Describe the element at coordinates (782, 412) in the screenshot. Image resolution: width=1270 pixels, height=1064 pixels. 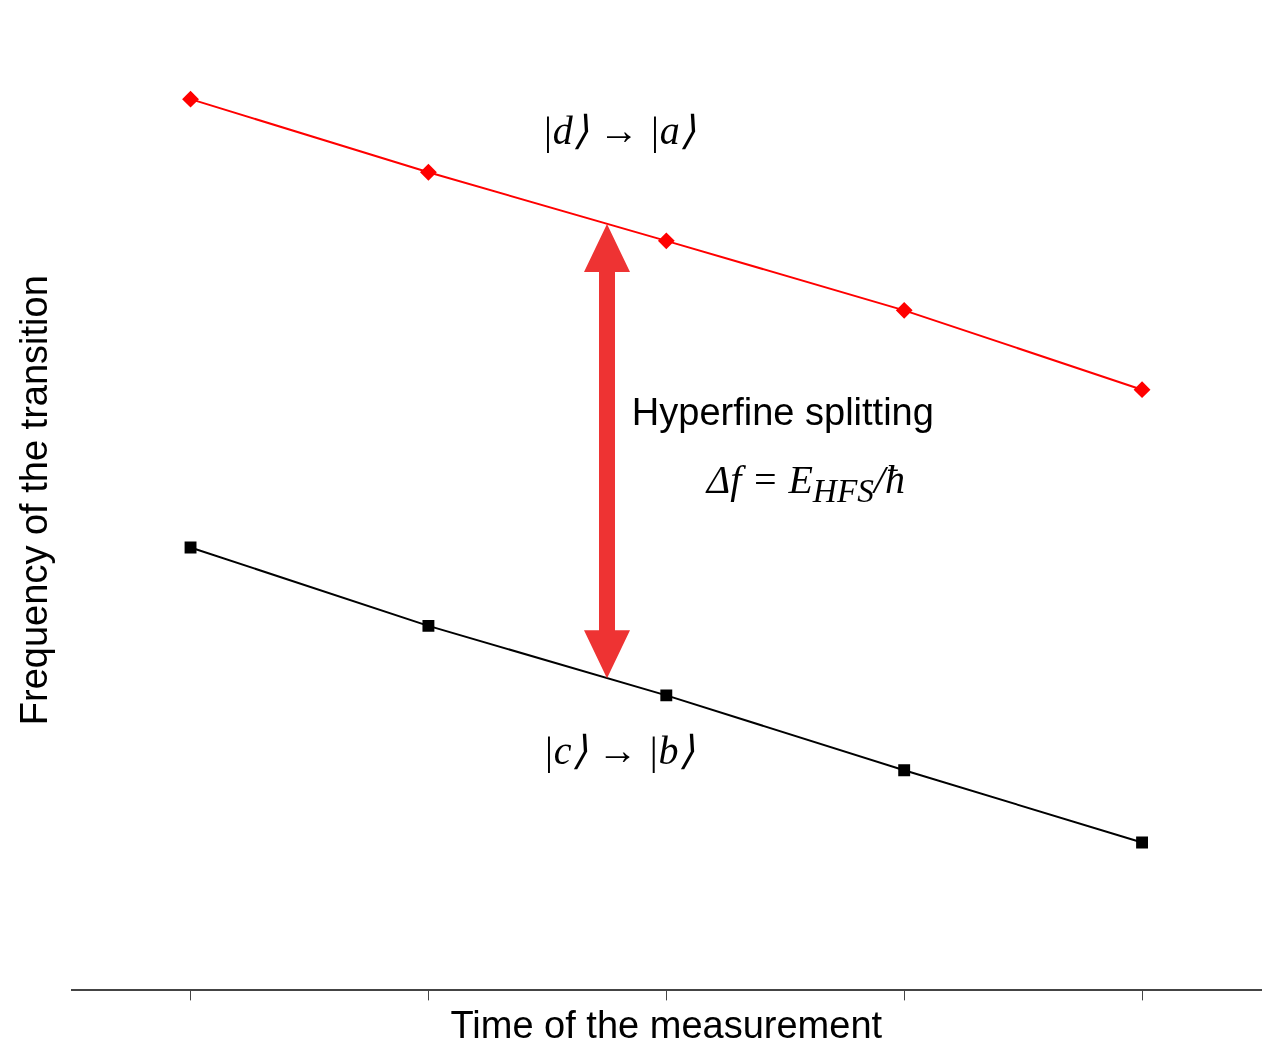
I see `annotation: Hyperfine splitting` at that location.